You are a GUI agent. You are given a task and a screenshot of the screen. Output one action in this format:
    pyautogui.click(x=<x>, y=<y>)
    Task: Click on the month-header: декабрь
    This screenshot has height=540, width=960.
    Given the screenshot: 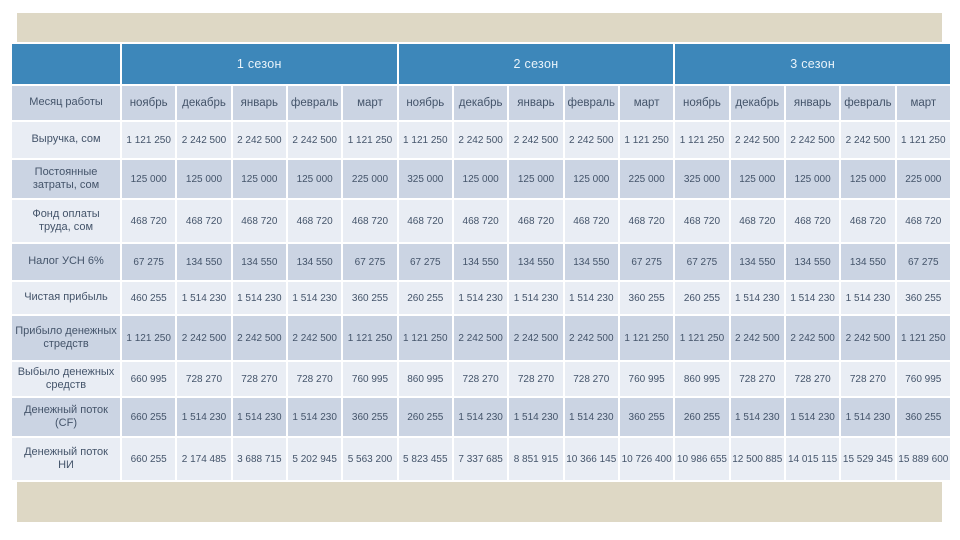 What is the action you would take?
    pyautogui.click(x=757, y=103)
    